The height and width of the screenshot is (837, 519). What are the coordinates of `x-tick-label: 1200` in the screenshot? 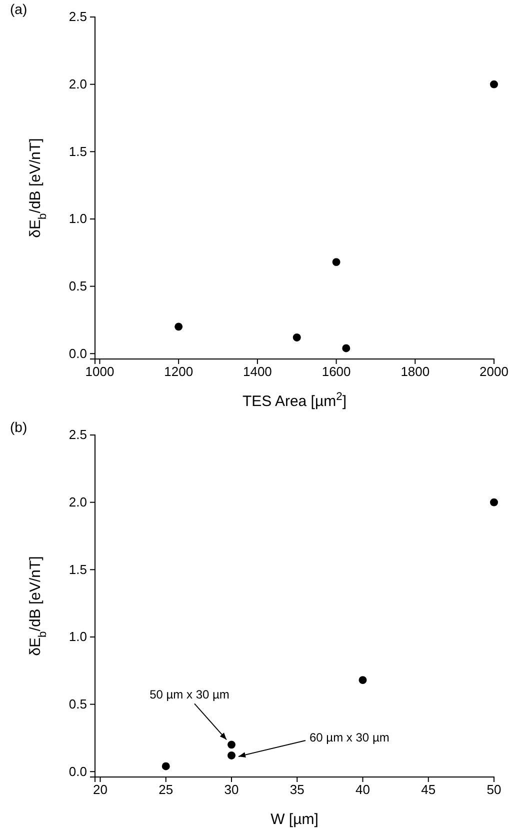 It's located at (179, 372).